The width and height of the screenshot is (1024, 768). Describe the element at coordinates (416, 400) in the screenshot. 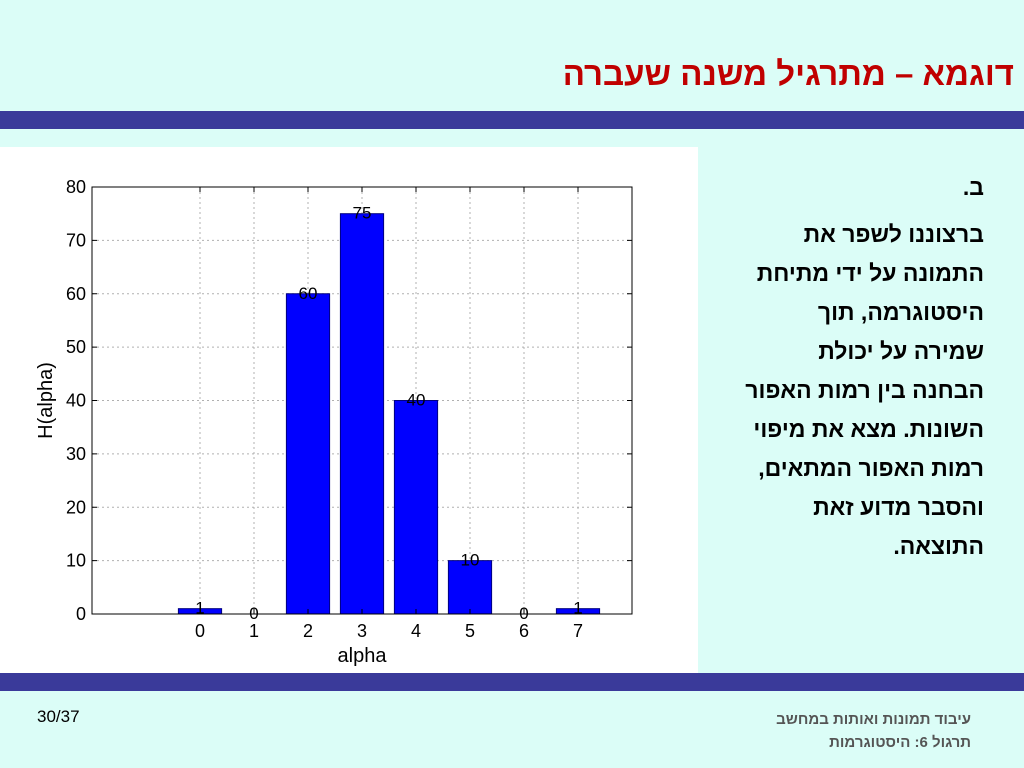

I see `bar-value-label: 40` at that location.